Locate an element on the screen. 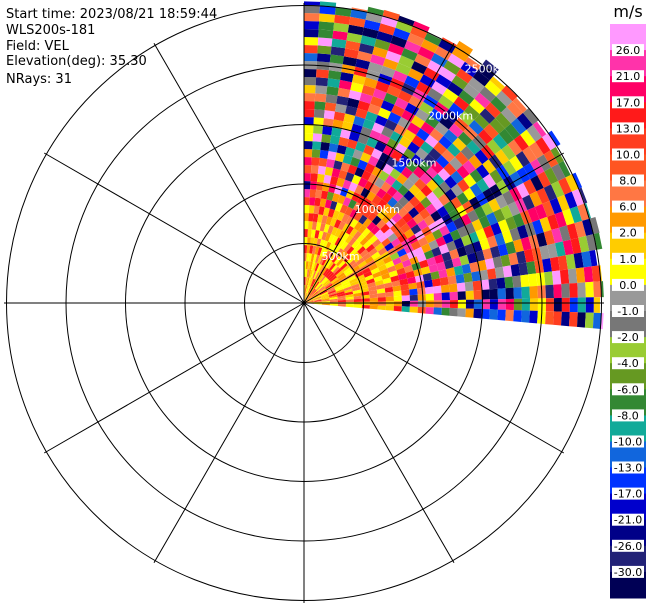 This screenshot has width=647, height=607. instrument-label: WLS200s-181 is located at coordinates (51, 30).